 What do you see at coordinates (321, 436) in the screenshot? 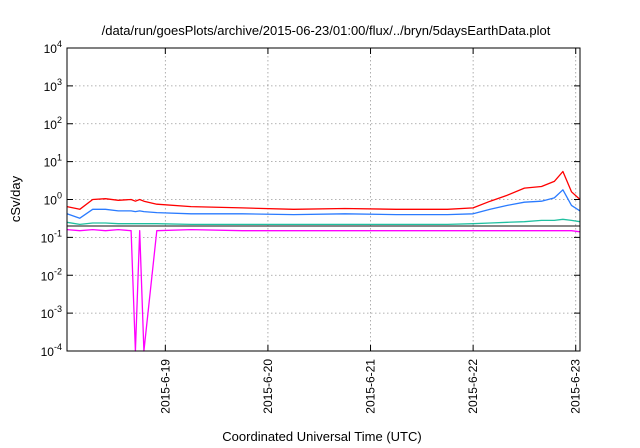
I see `x-axis-label: Coordinated Universal Time (UTC)` at bounding box center [321, 436].